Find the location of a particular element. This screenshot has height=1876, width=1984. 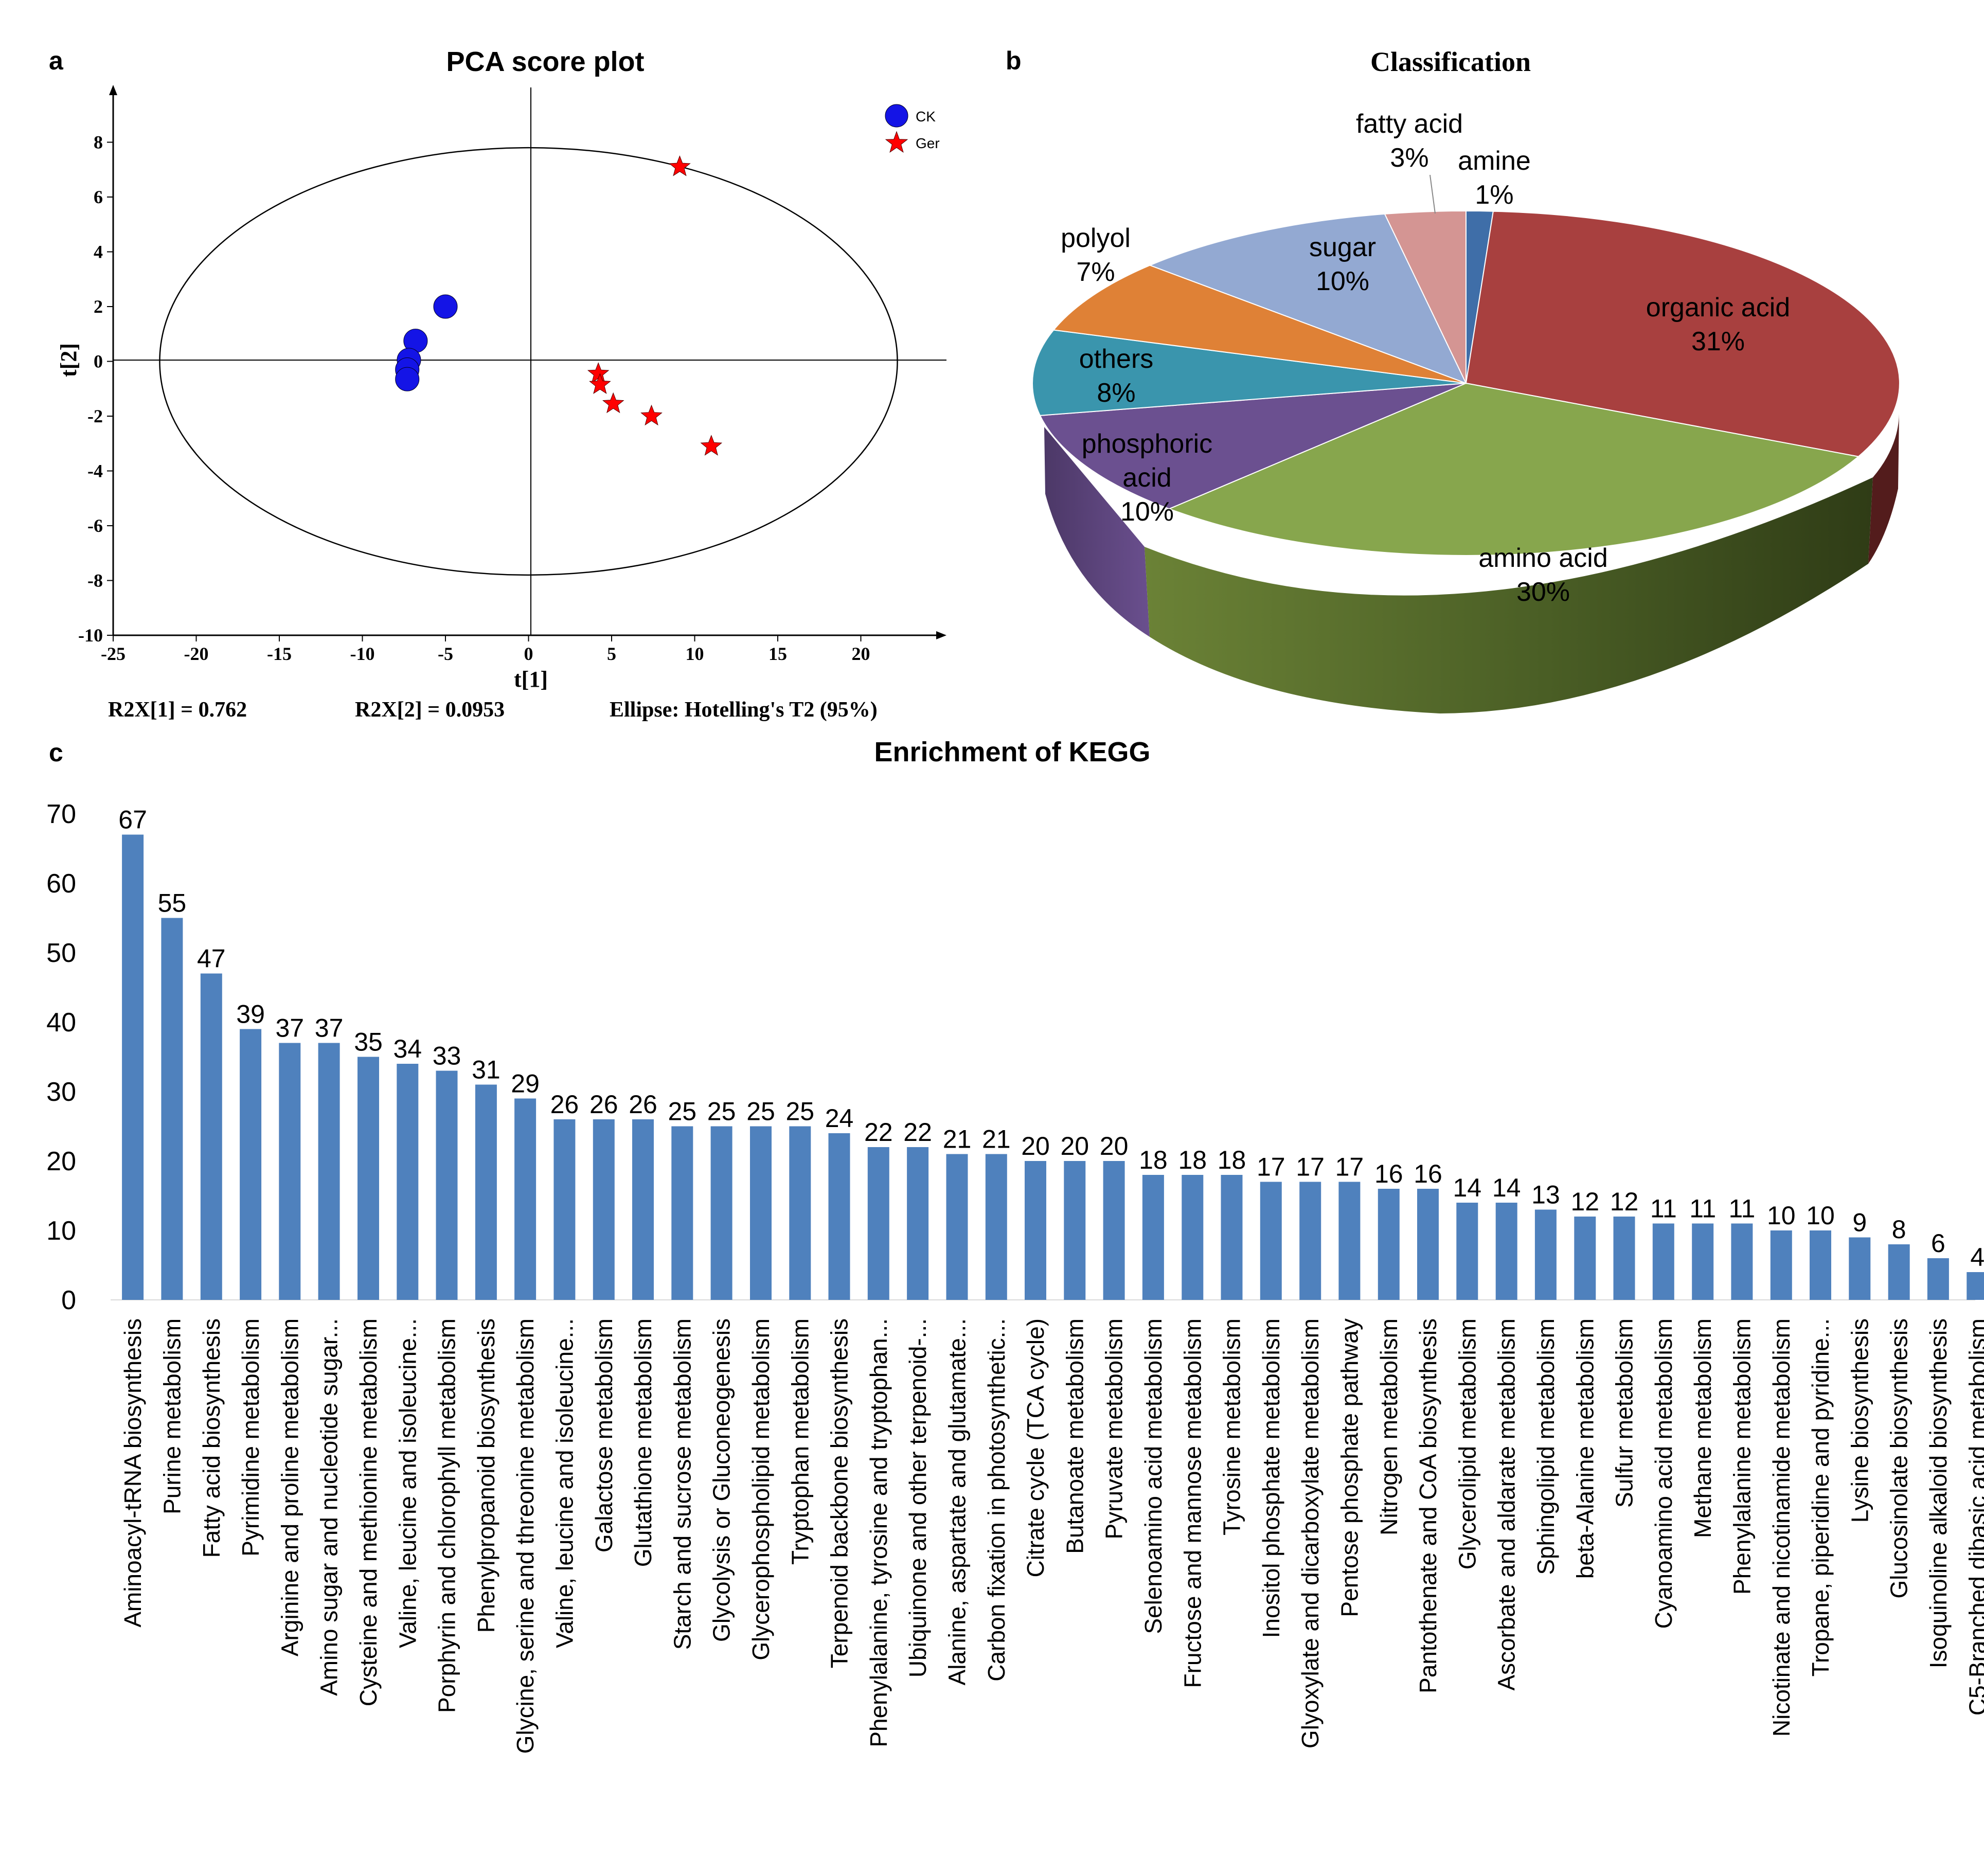

pca-y-label: t[2] is located at coordinates (68, 360).